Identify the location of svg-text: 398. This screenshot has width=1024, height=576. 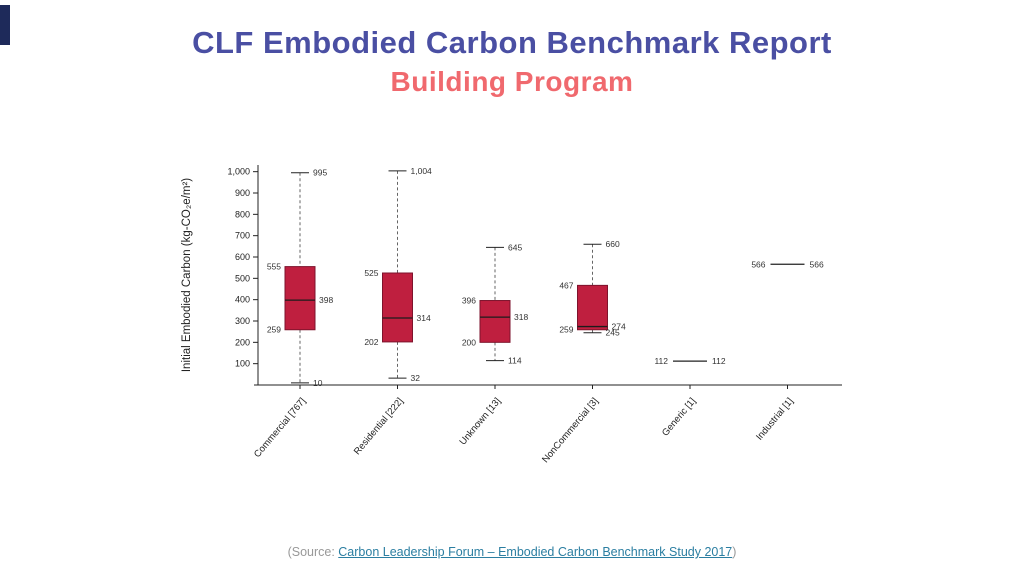
(326, 300).